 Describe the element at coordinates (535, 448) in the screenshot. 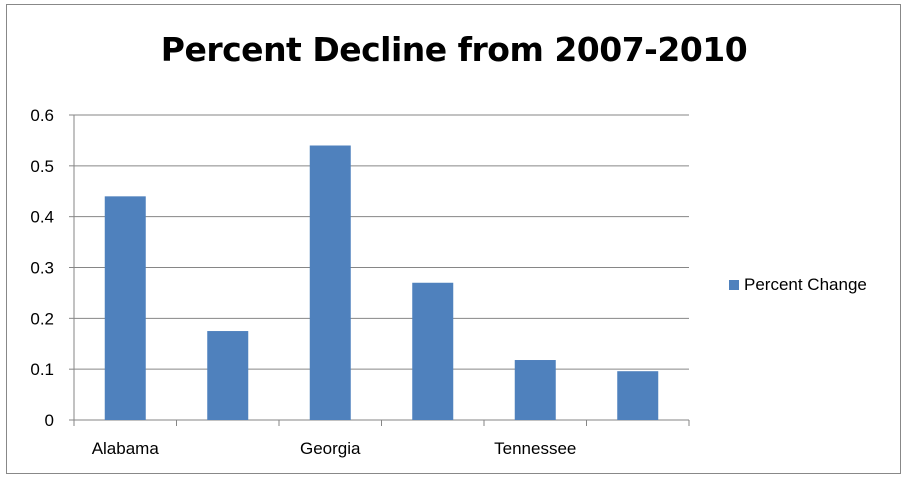

I see `x-tick-label: Tennessee` at that location.